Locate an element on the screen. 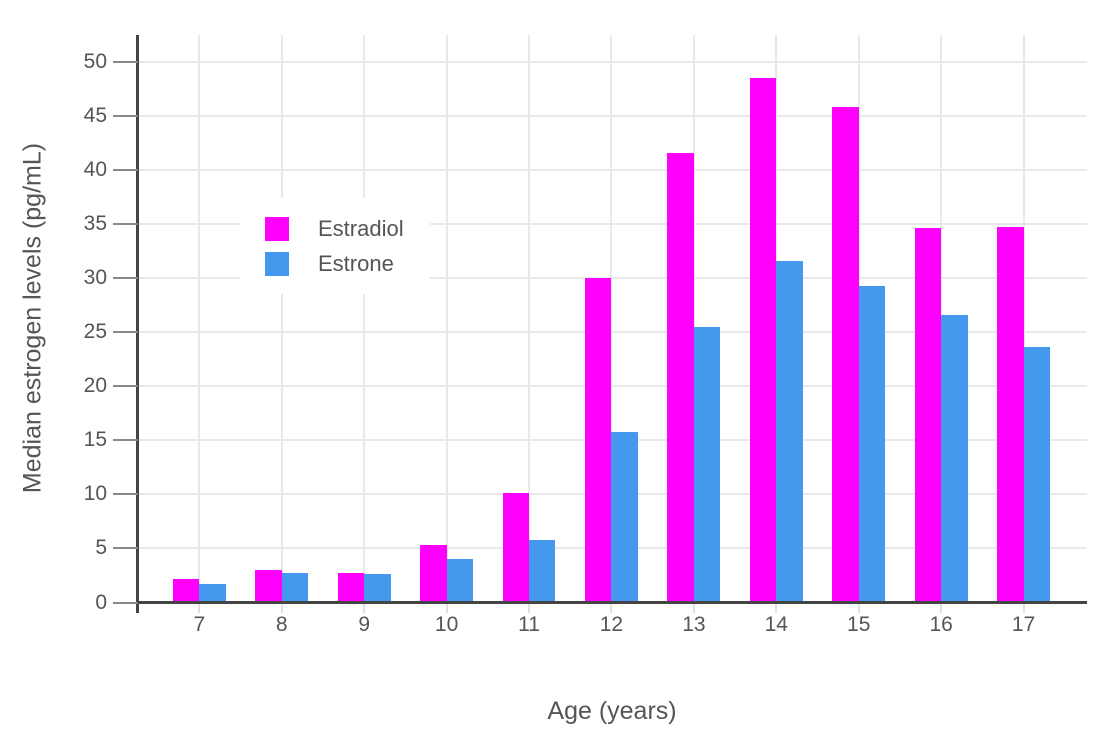 This screenshot has width=1112, height=748. x-tick-label: 9 is located at coordinates (364, 624).